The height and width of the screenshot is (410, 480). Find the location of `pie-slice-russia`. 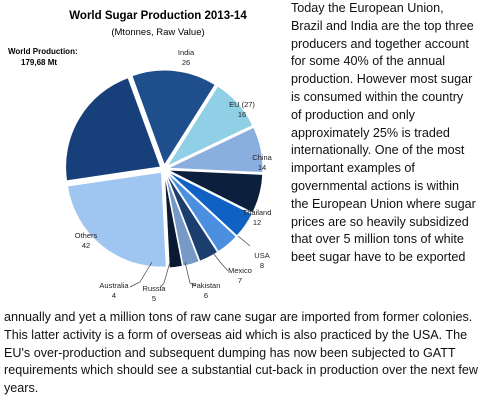

pie-slice-russia is located at coordinates (182, 219).